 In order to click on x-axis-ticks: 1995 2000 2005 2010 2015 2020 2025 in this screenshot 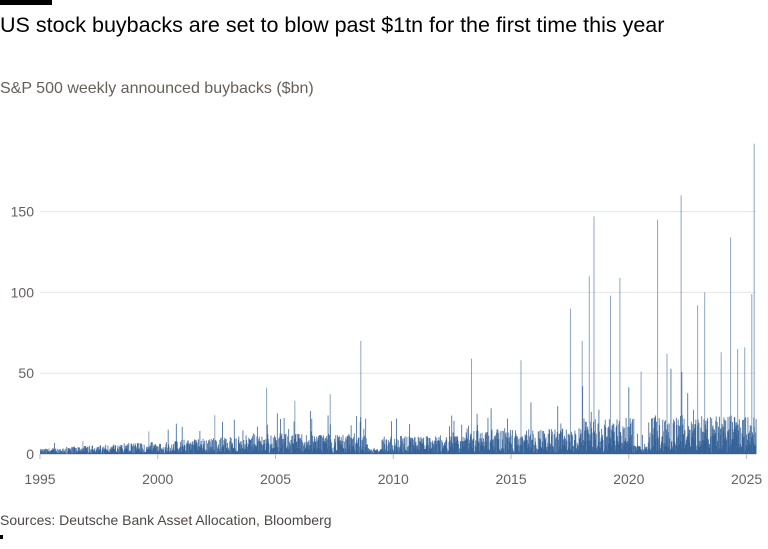, I will do `click(393, 470)`.